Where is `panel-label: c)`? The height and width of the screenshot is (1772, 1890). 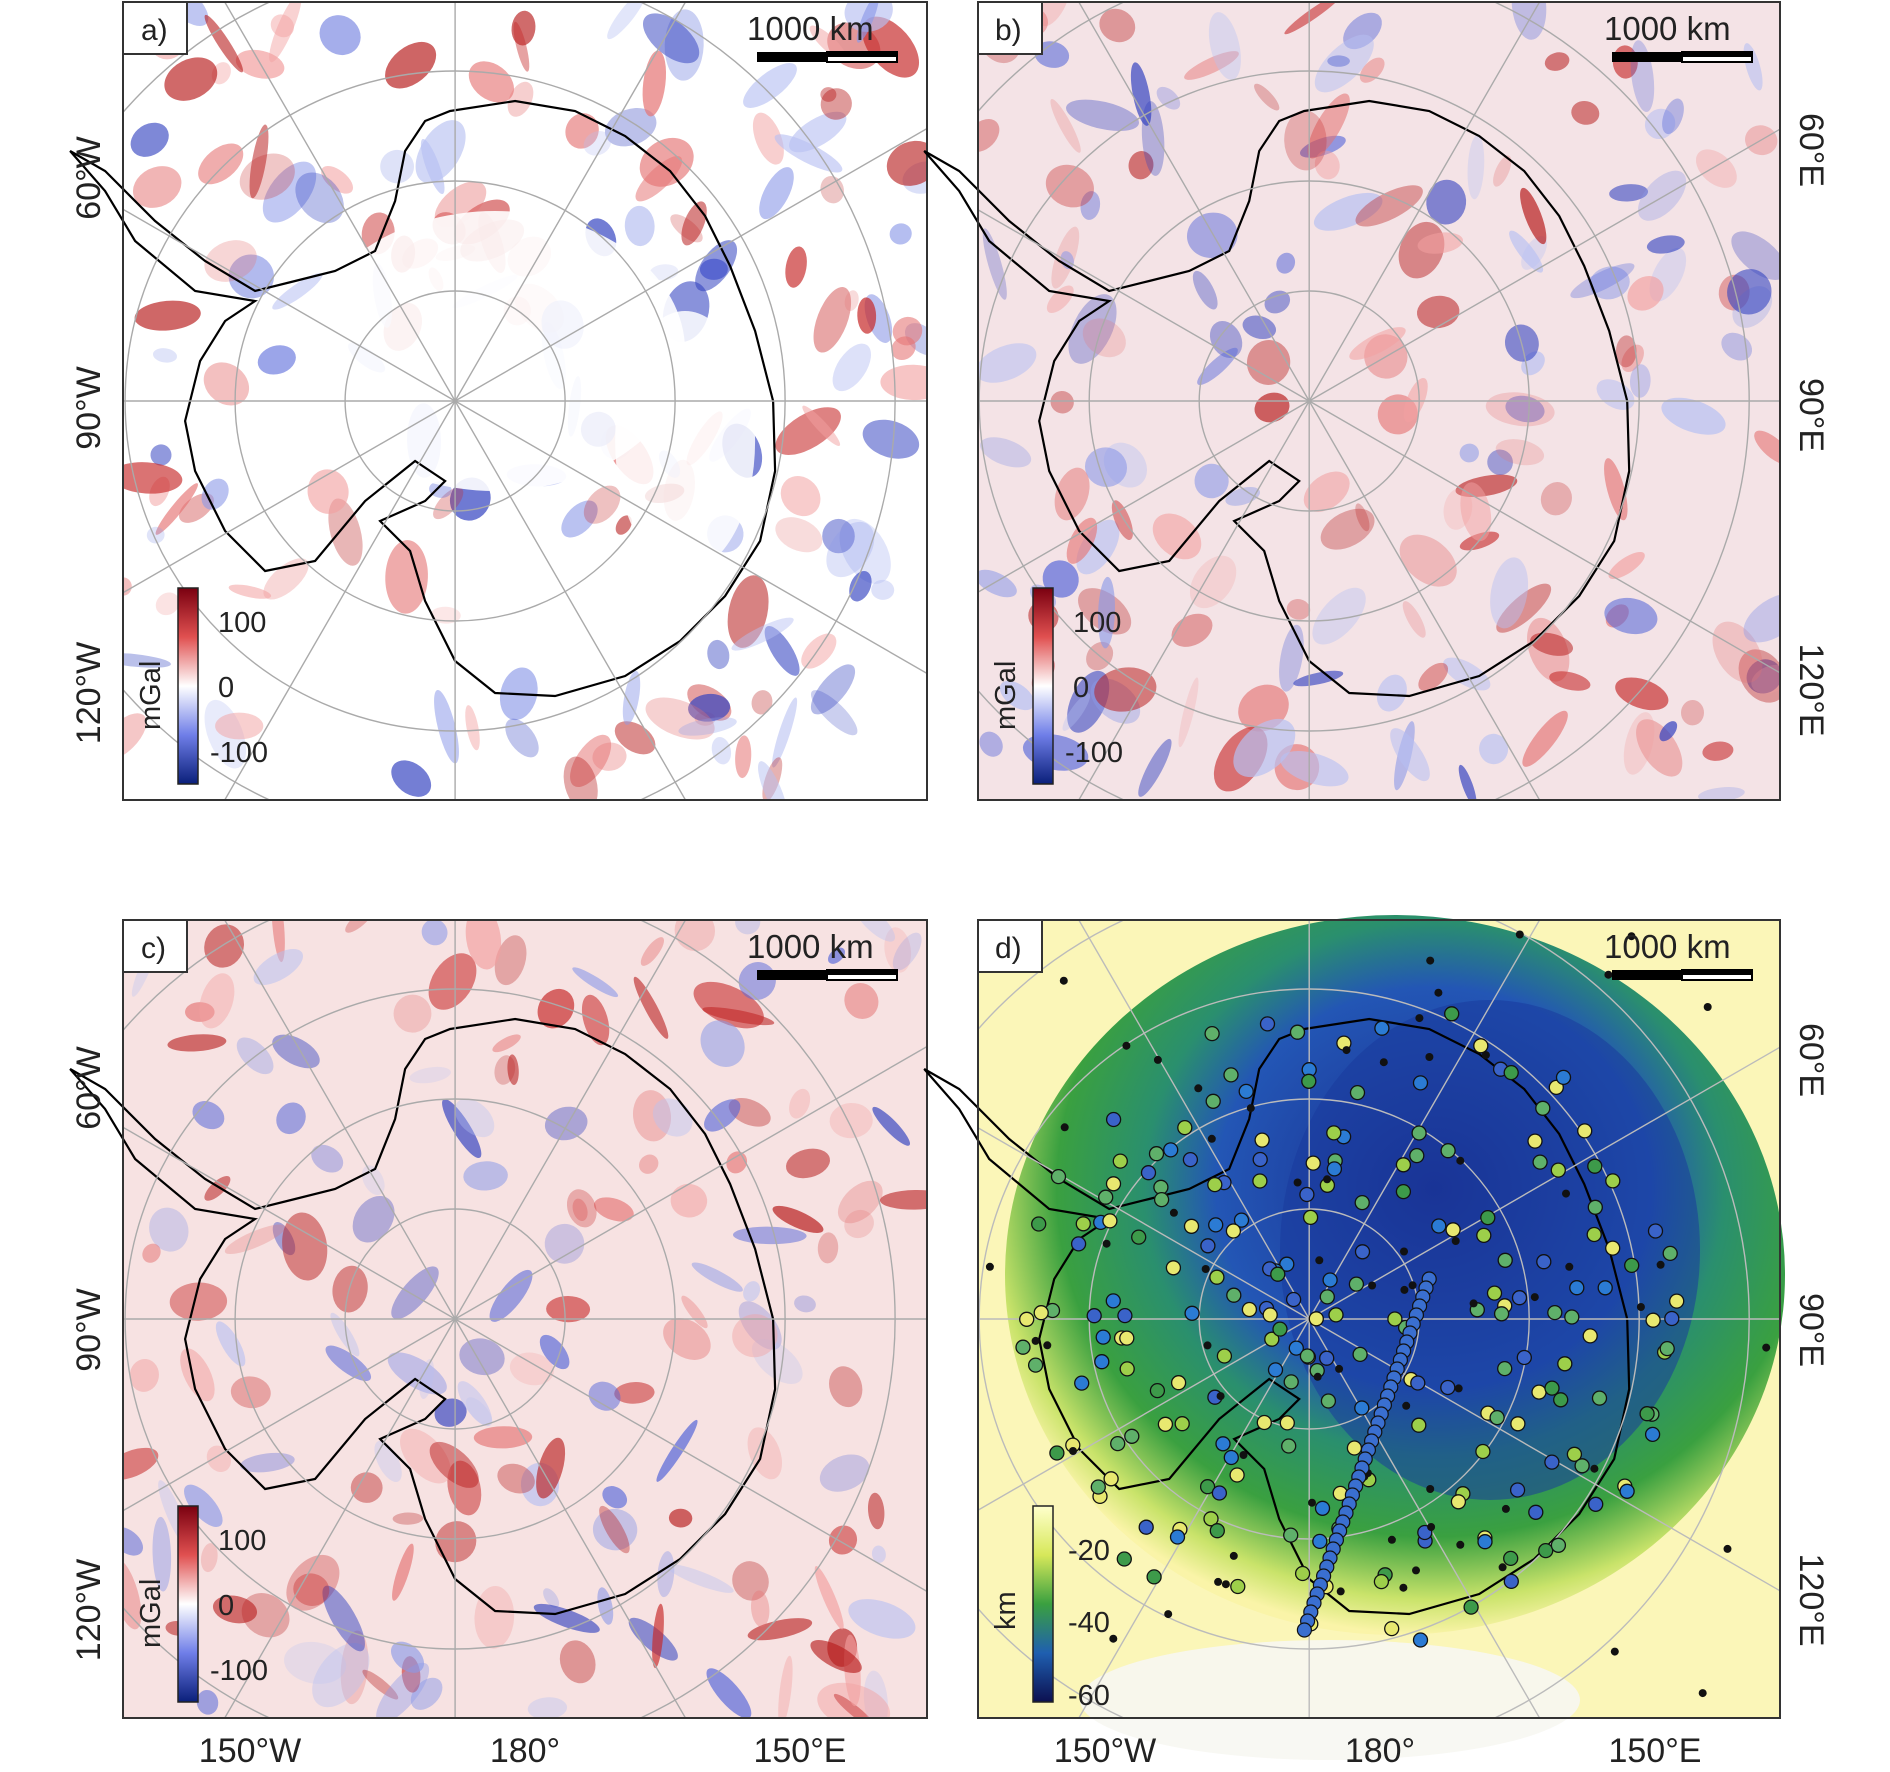
panel-label: c) is located at coordinates (153, 948).